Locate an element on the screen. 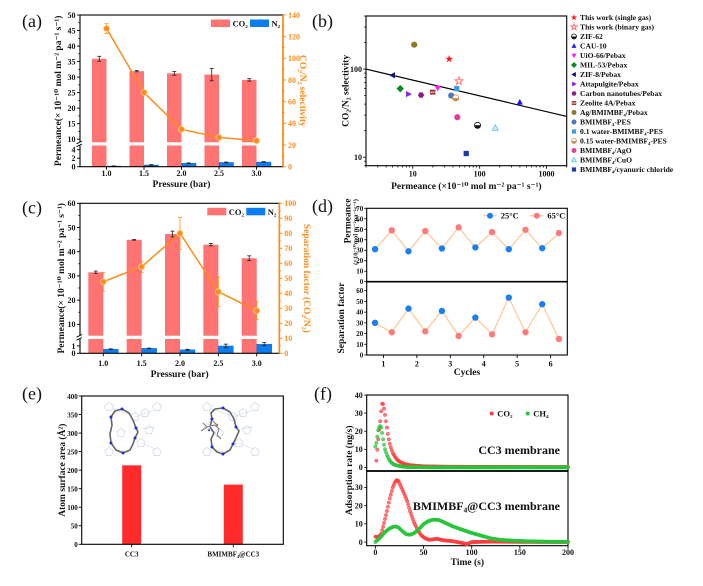 This screenshot has width=703, height=586. y-tick-label: 35 is located at coordinates (72, 61).